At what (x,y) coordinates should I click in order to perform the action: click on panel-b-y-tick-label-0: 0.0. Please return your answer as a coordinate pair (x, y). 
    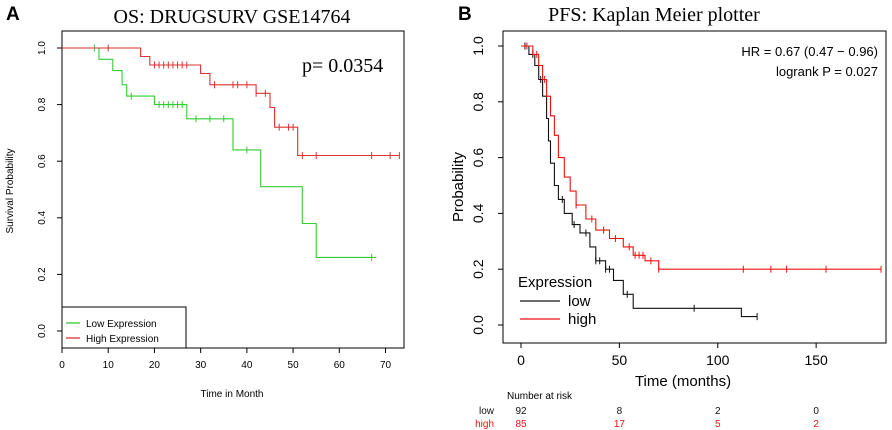
    Looking at the image, I should click on (478, 325).